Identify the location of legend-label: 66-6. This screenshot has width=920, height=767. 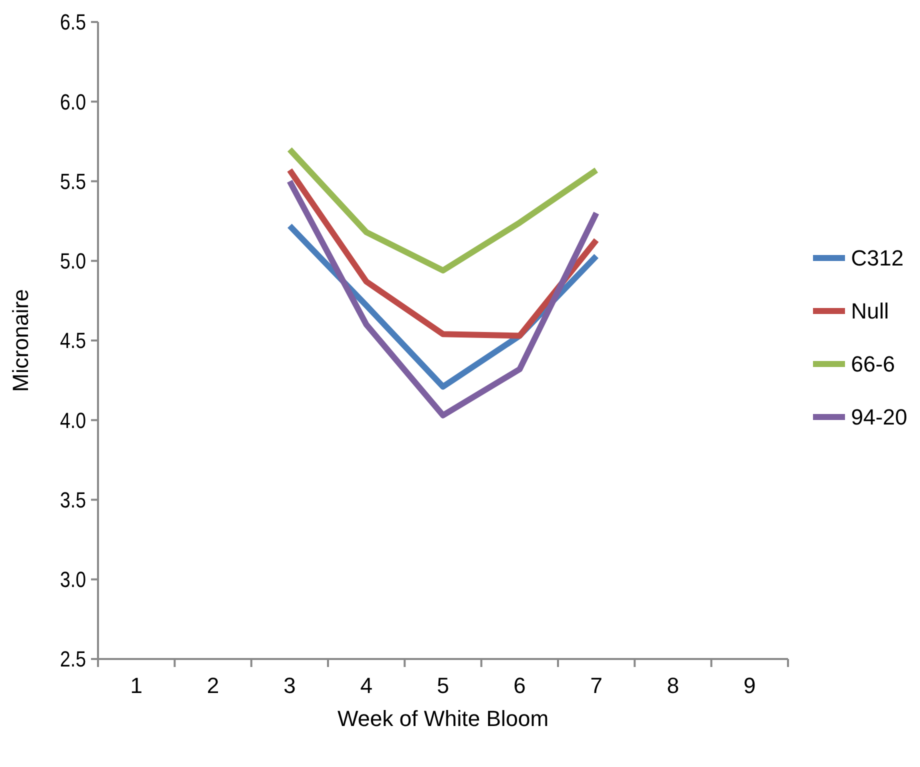
(873, 364).